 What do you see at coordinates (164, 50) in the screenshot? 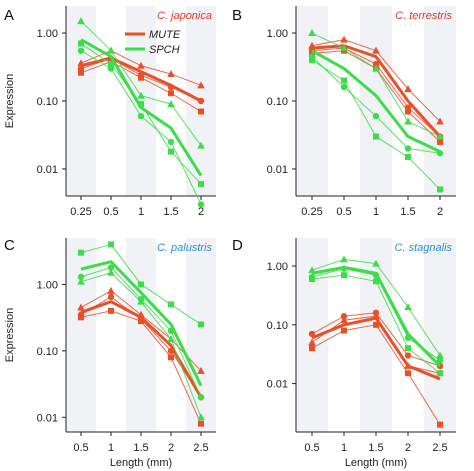
I see `legend-label: SPCH` at bounding box center [164, 50].